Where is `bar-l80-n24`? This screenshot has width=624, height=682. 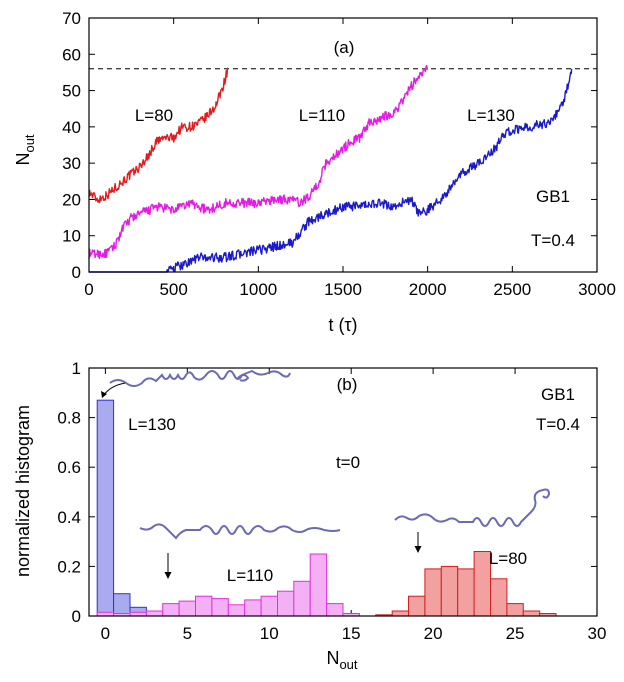 bar-l80-n24 is located at coordinates (499, 597).